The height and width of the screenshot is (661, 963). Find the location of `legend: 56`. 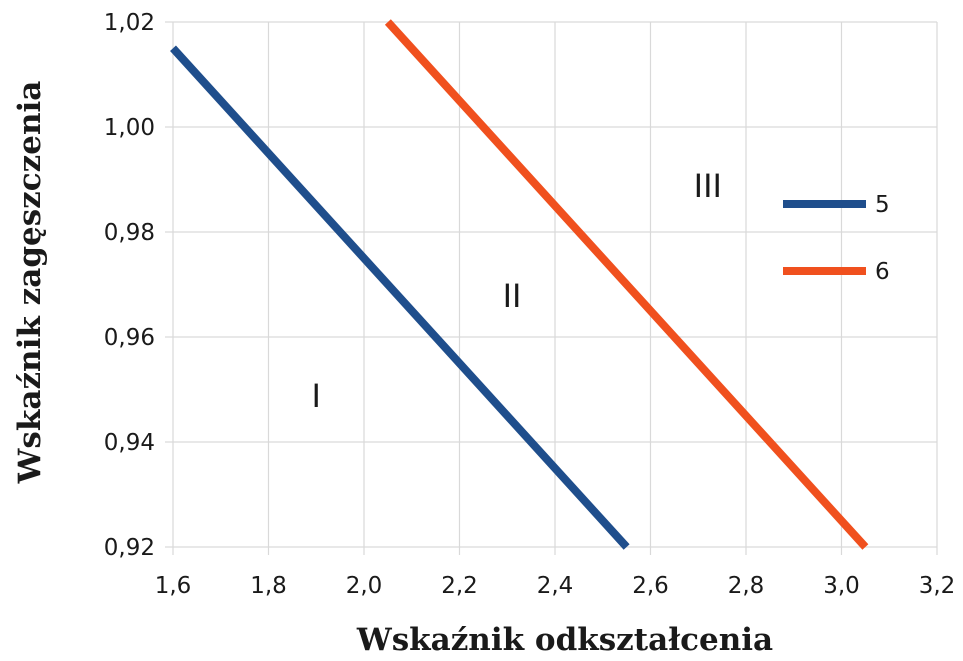

legend: 56 is located at coordinates (836, 238).